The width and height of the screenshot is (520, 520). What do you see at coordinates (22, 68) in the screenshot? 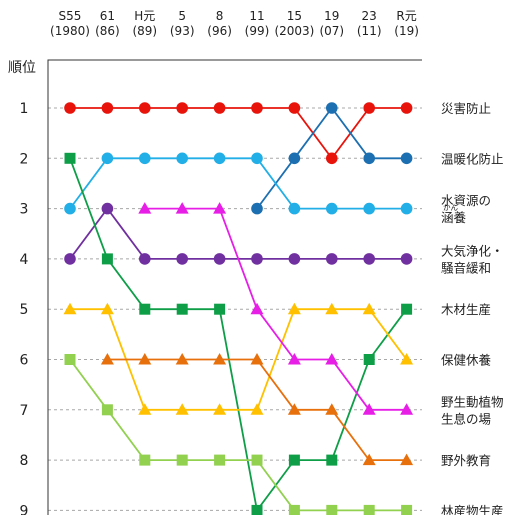
I see `y-axis-label: 順位` at bounding box center [22, 68].